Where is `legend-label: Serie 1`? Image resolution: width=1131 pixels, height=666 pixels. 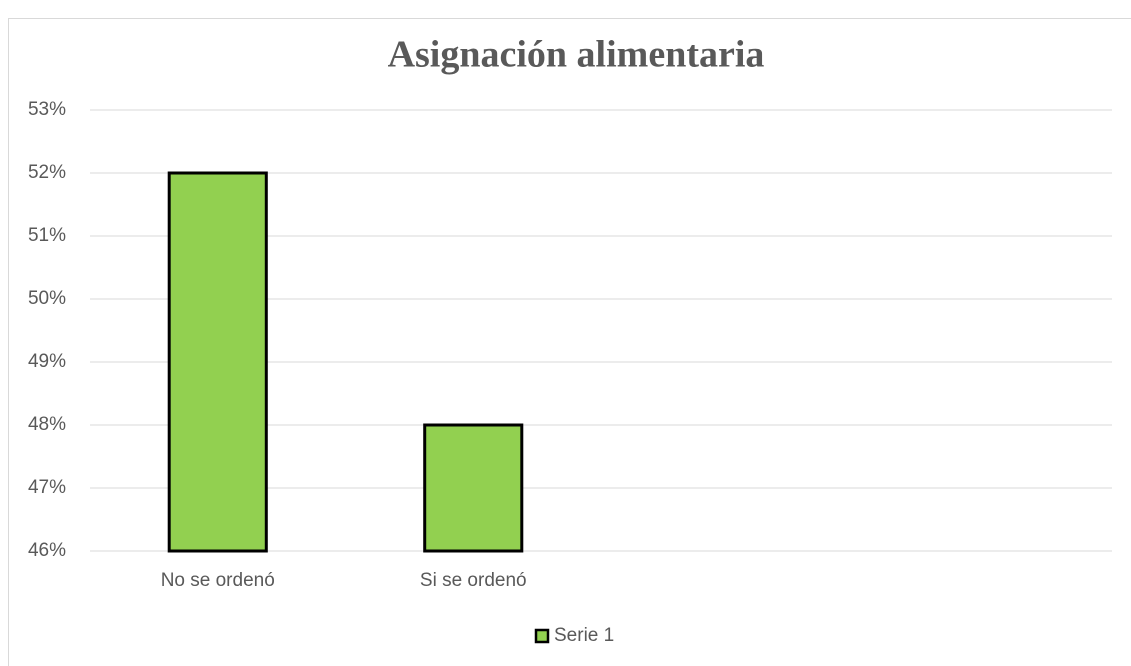 legend-label: Serie 1 is located at coordinates (584, 635).